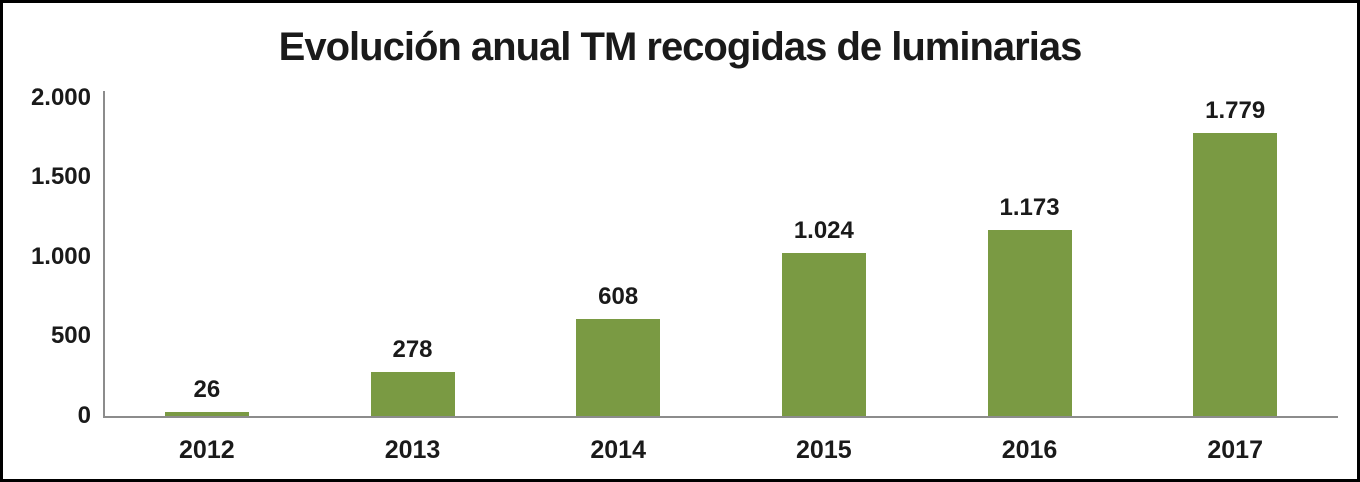 This screenshot has width=1360, height=482. I want to click on x-axis-category-label: 2016, so click(1029, 450).